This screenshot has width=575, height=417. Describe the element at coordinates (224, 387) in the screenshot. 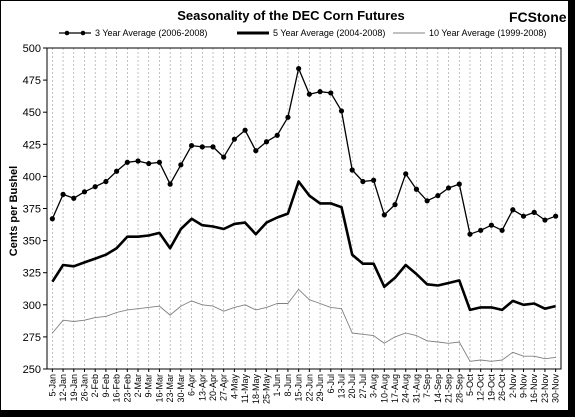

I see `x-tick-label-16: 27-Apr` at that location.